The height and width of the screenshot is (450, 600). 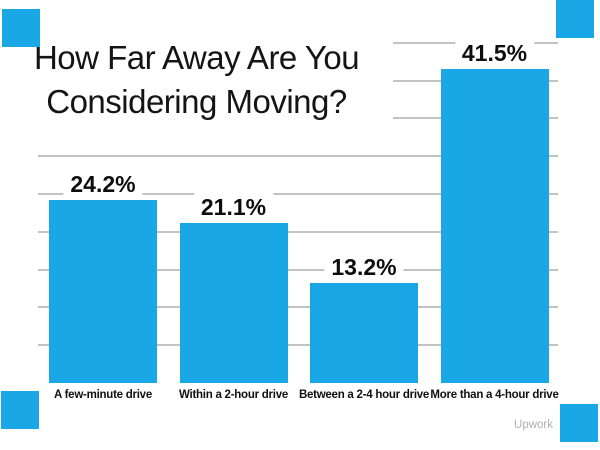 I want to click on bar-value-label: 24.2%, so click(x=103, y=184).